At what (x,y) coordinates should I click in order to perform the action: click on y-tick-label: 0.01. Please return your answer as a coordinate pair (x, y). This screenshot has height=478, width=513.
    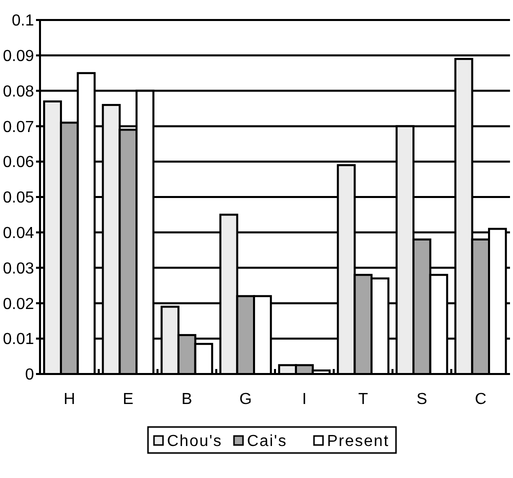
    Looking at the image, I should click on (18, 339).